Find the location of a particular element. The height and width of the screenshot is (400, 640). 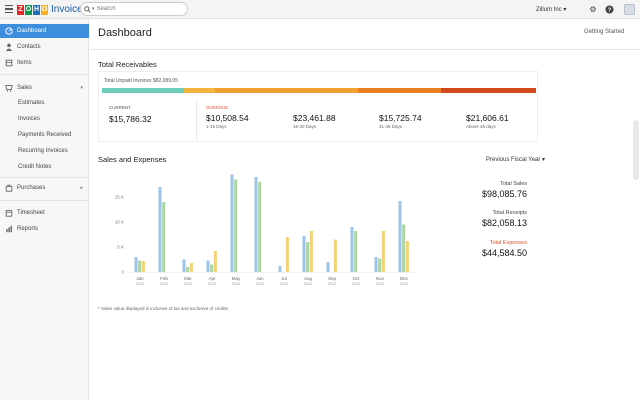

timesheet-icon is located at coordinates (9, 213).